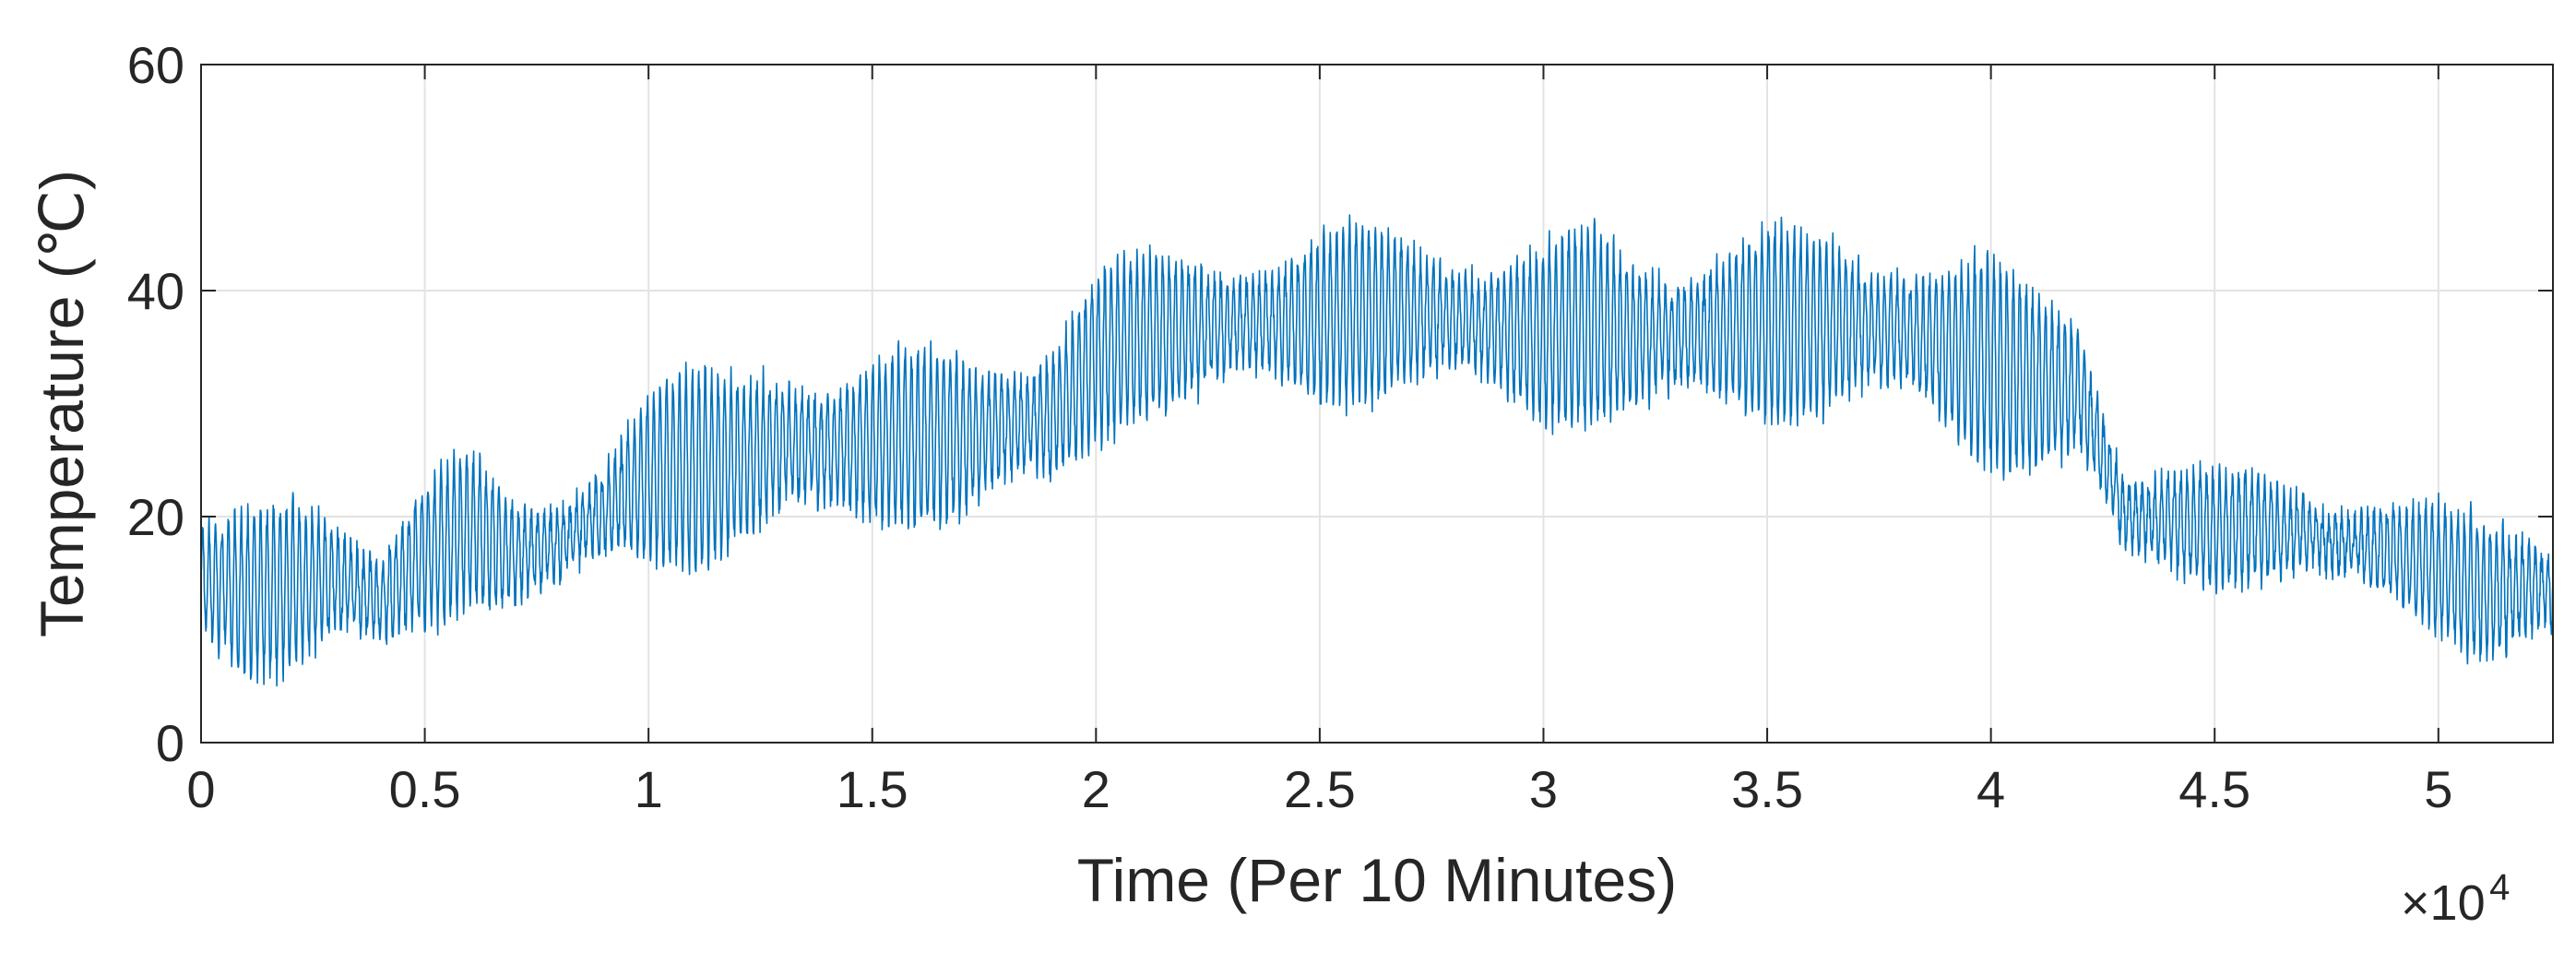 The image size is (2576, 964). I want to click on x-axis-multiplier: ×10 4, so click(2455, 899).